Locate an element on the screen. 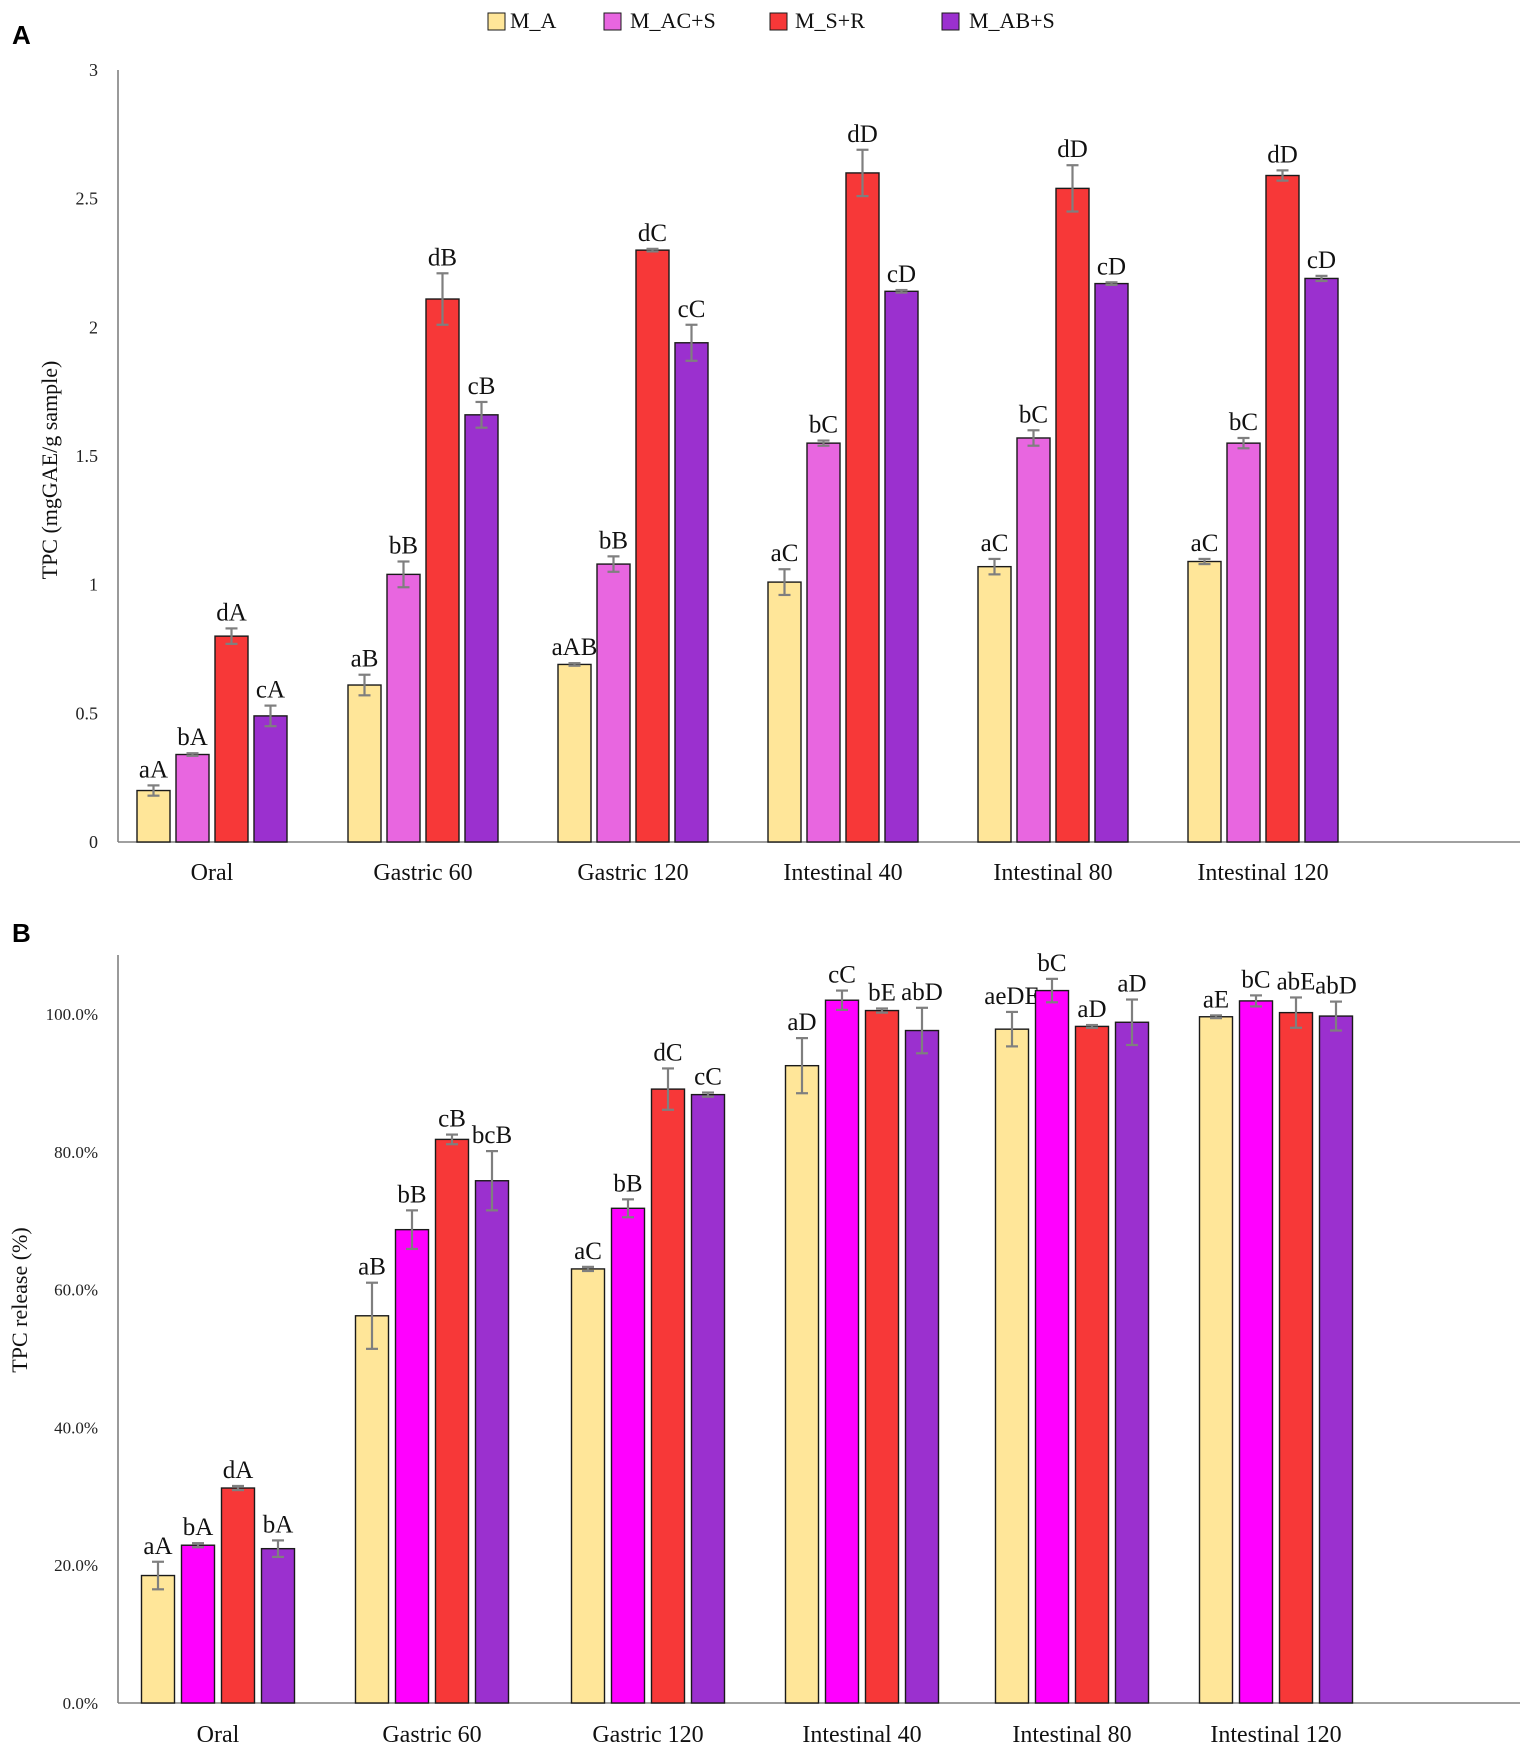 The height and width of the screenshot is (1749, 1535). panel-b-y-tick-label: 40.0% is located at coordinates (76, 1427).